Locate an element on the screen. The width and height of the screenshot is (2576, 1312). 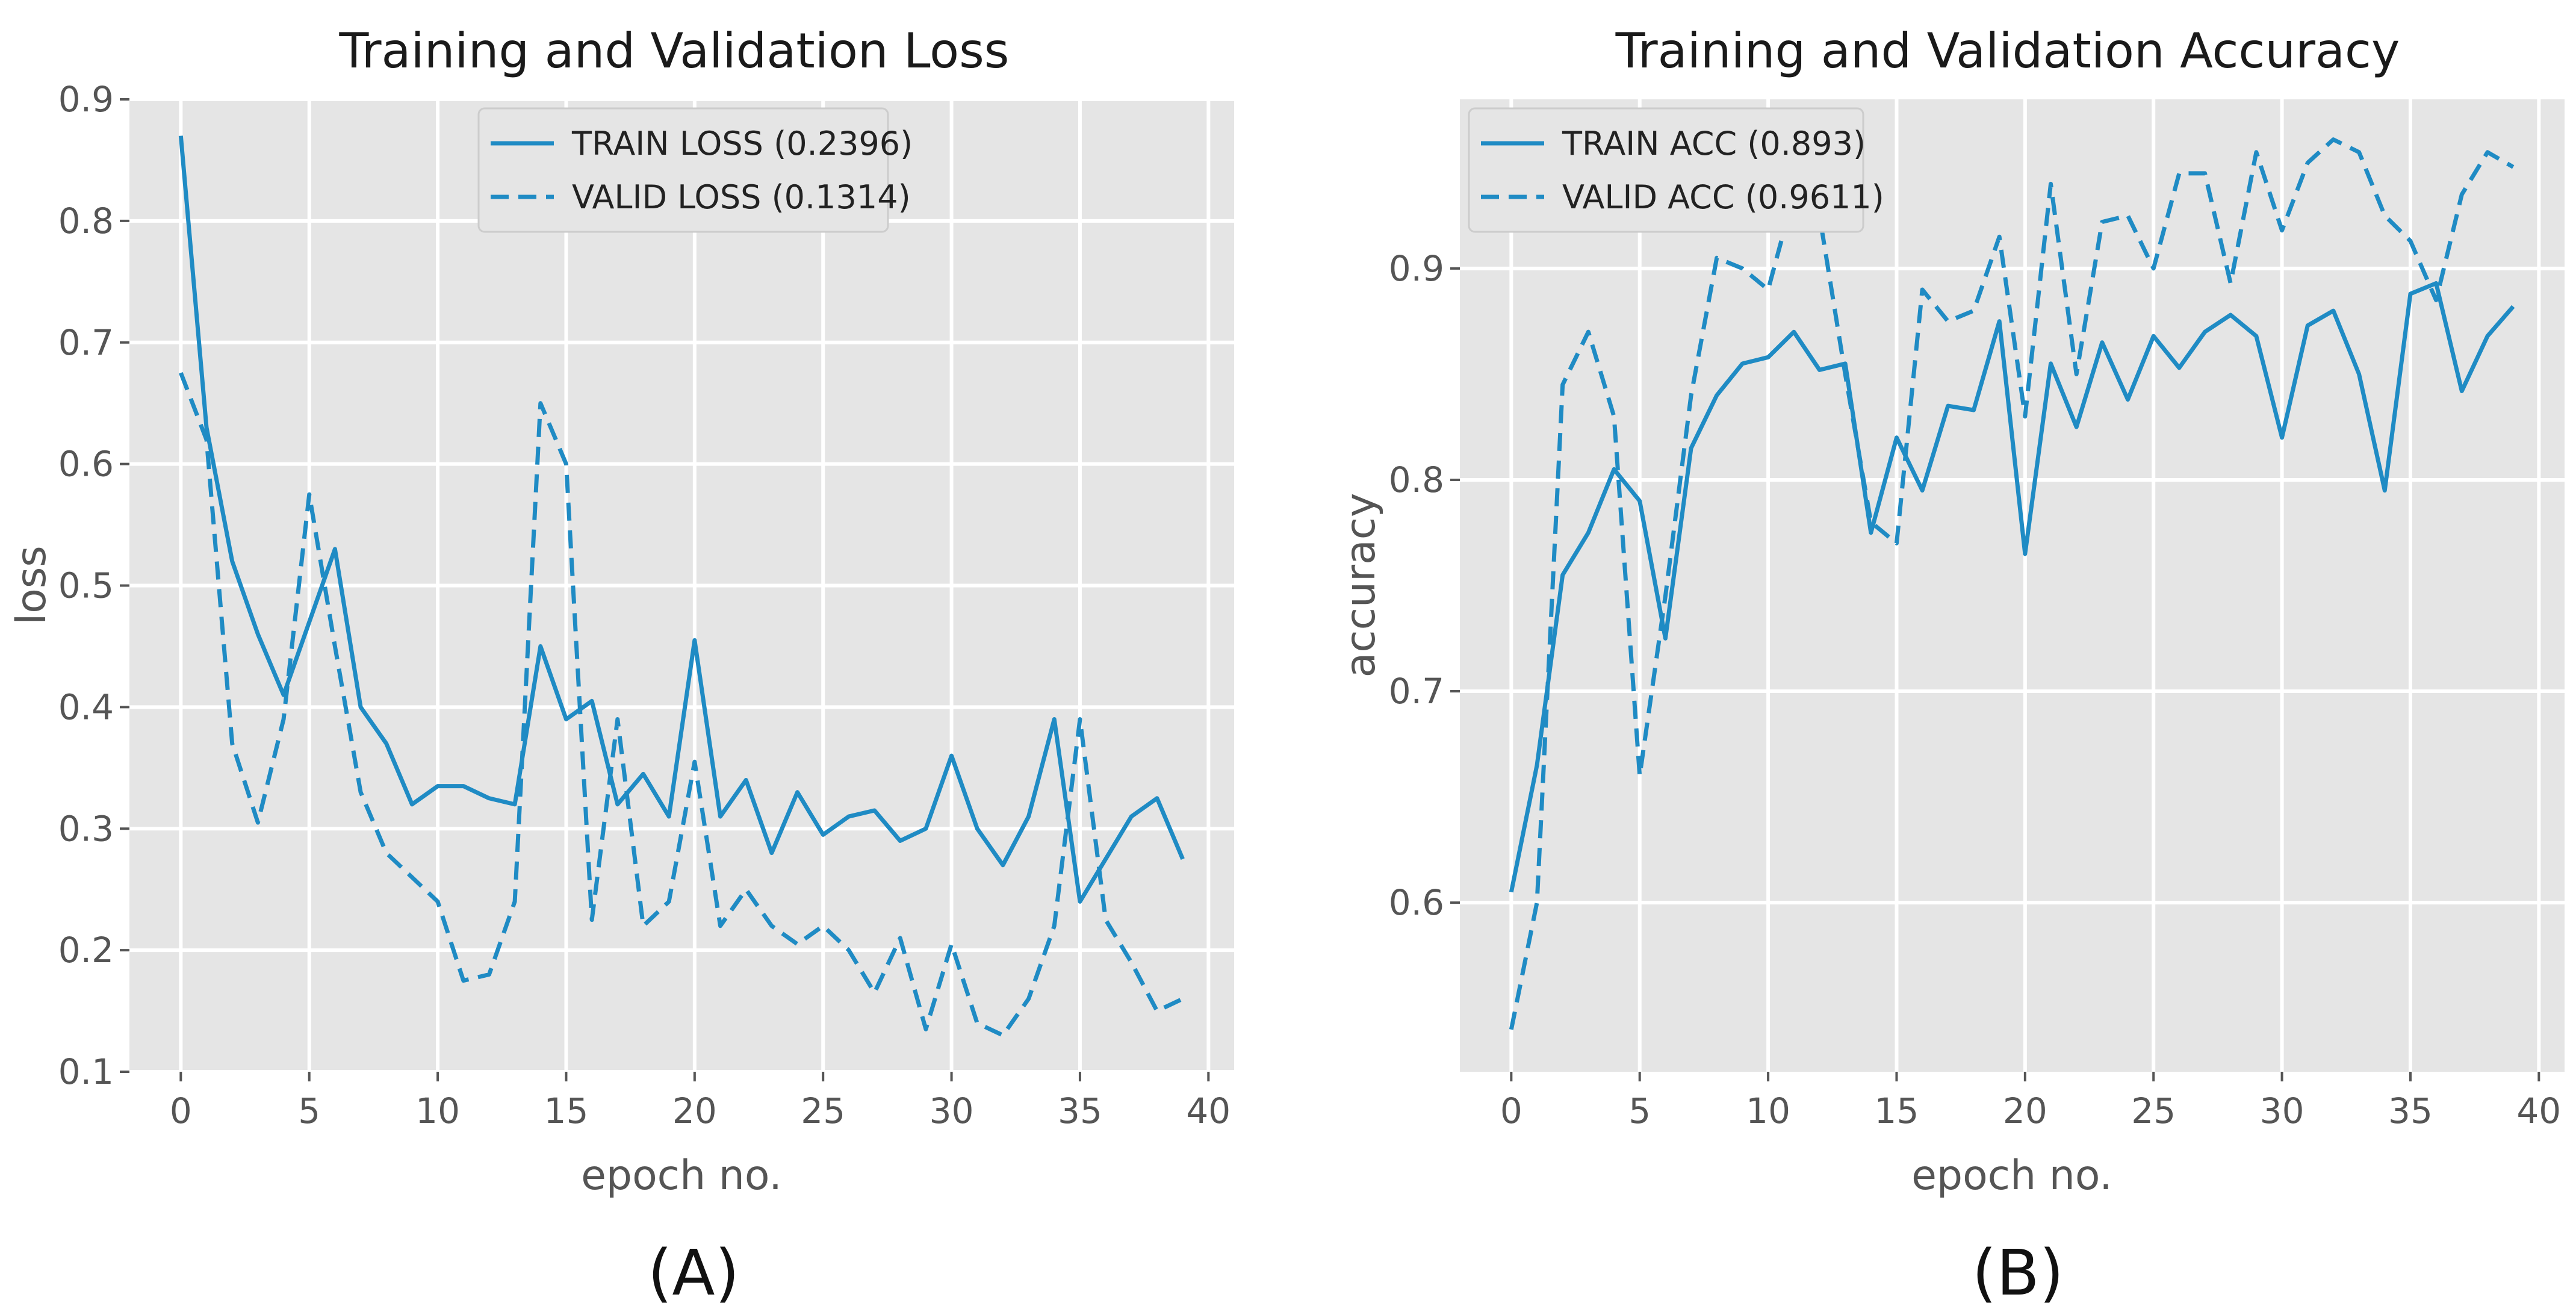
accuracy-legend-valid-label: VALID ACC (0.9611) is located at coordinates (1723, 197).